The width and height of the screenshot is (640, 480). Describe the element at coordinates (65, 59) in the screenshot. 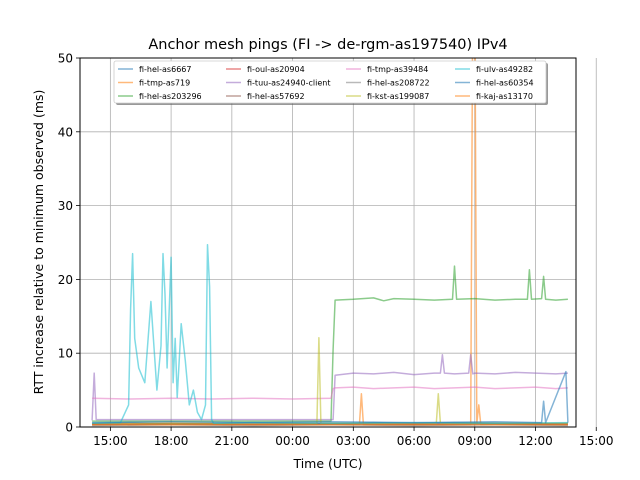

I see `y-tick-label: 50` at that location.